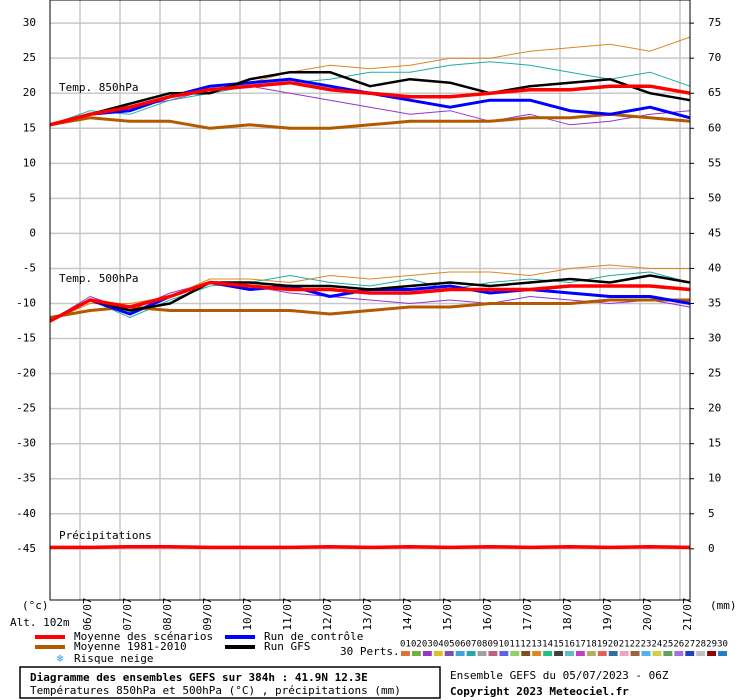 This screenshot has width=740, height=700. What do you see at coordinates (26, 443) in the screenshot?
I see `y-tick-label: -30` at bounding box center [26, 443].